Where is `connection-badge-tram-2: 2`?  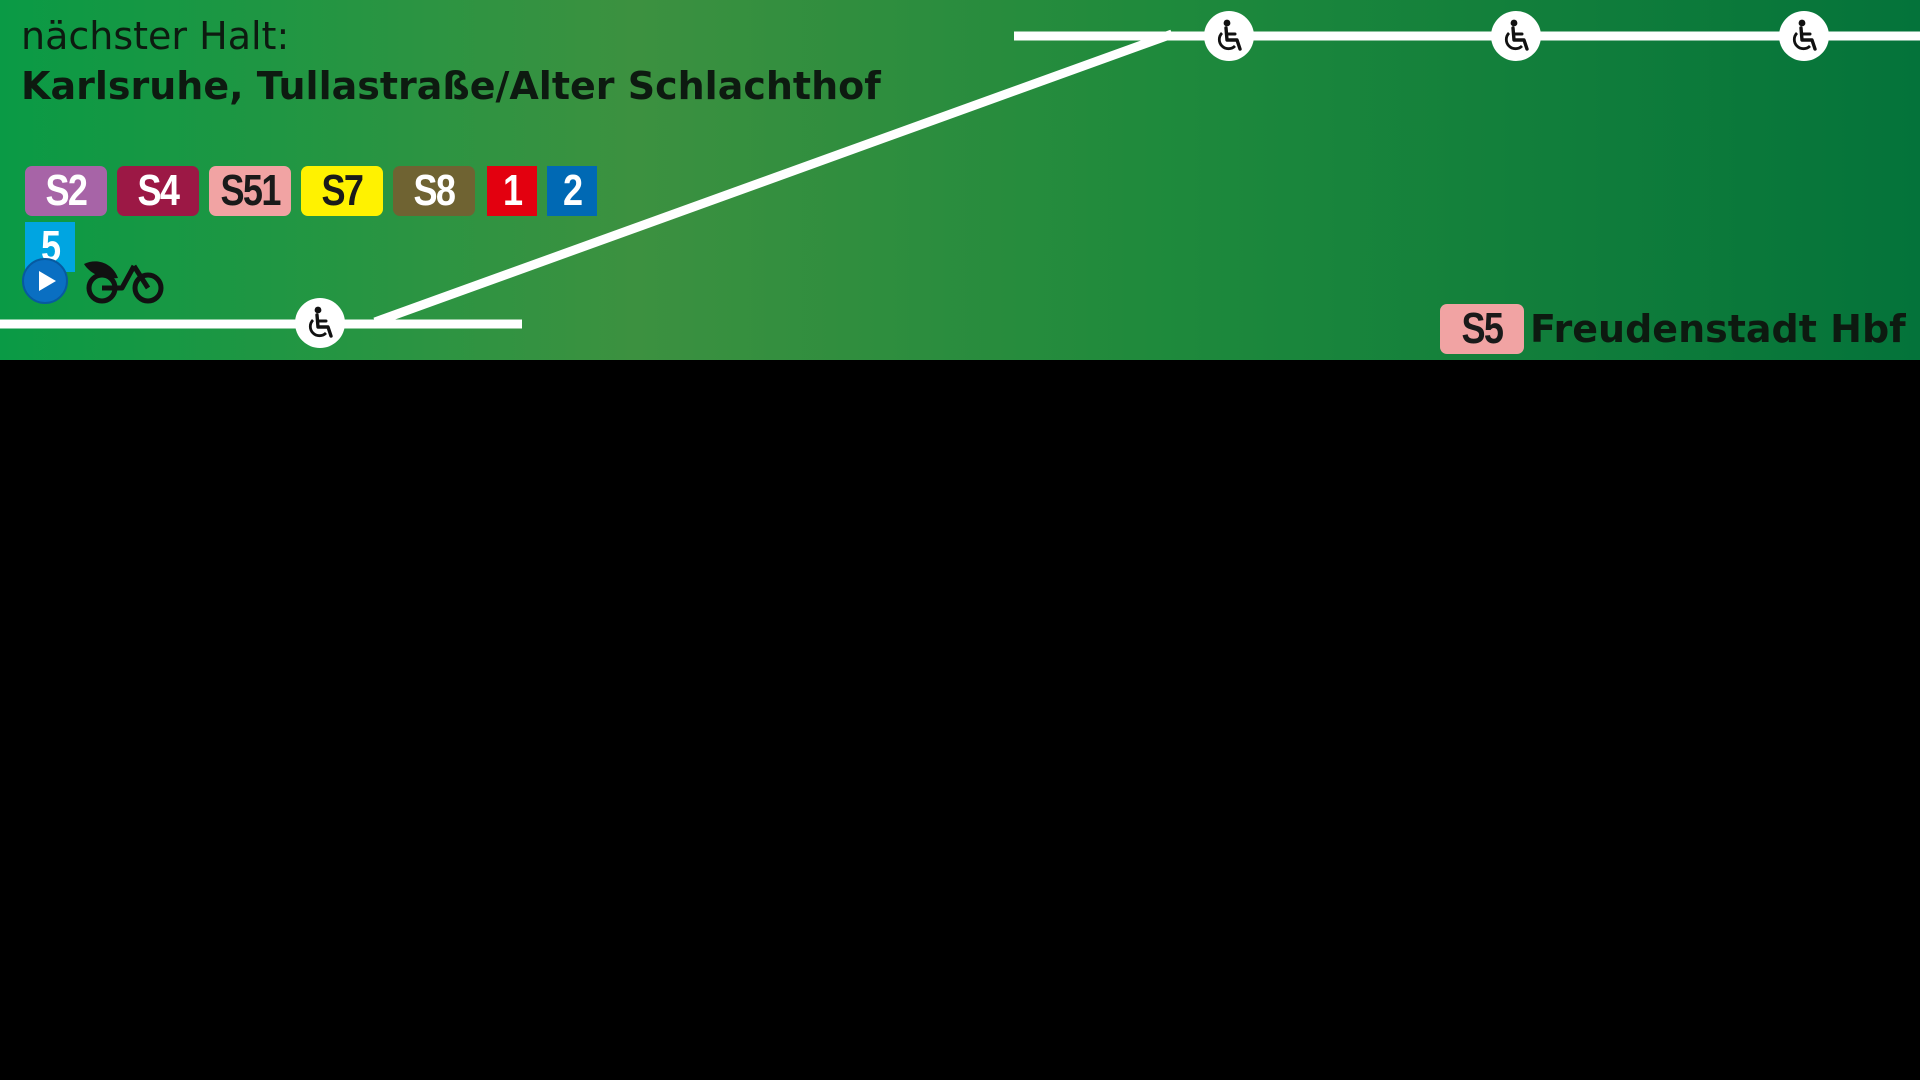
connection-badge-tram-2: 2 is located at coordinates (572, 191).